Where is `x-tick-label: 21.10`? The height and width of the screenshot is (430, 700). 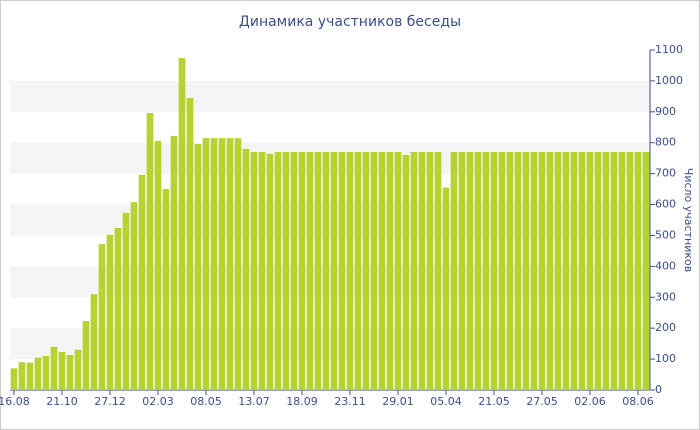
x-tick-label: 21.10 is located at coordinates (62, 401).